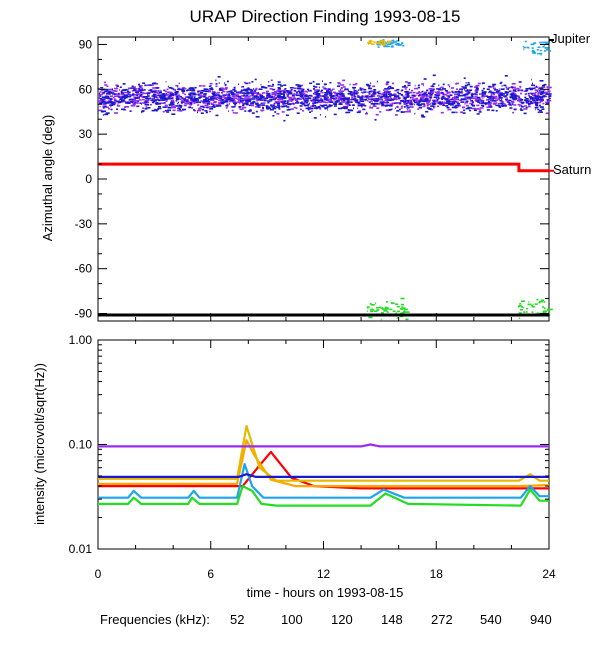  Describe the element at coordinates (81, 340) in the screenshot. I see `intensity-y-tick-label: 1.00` at that location.